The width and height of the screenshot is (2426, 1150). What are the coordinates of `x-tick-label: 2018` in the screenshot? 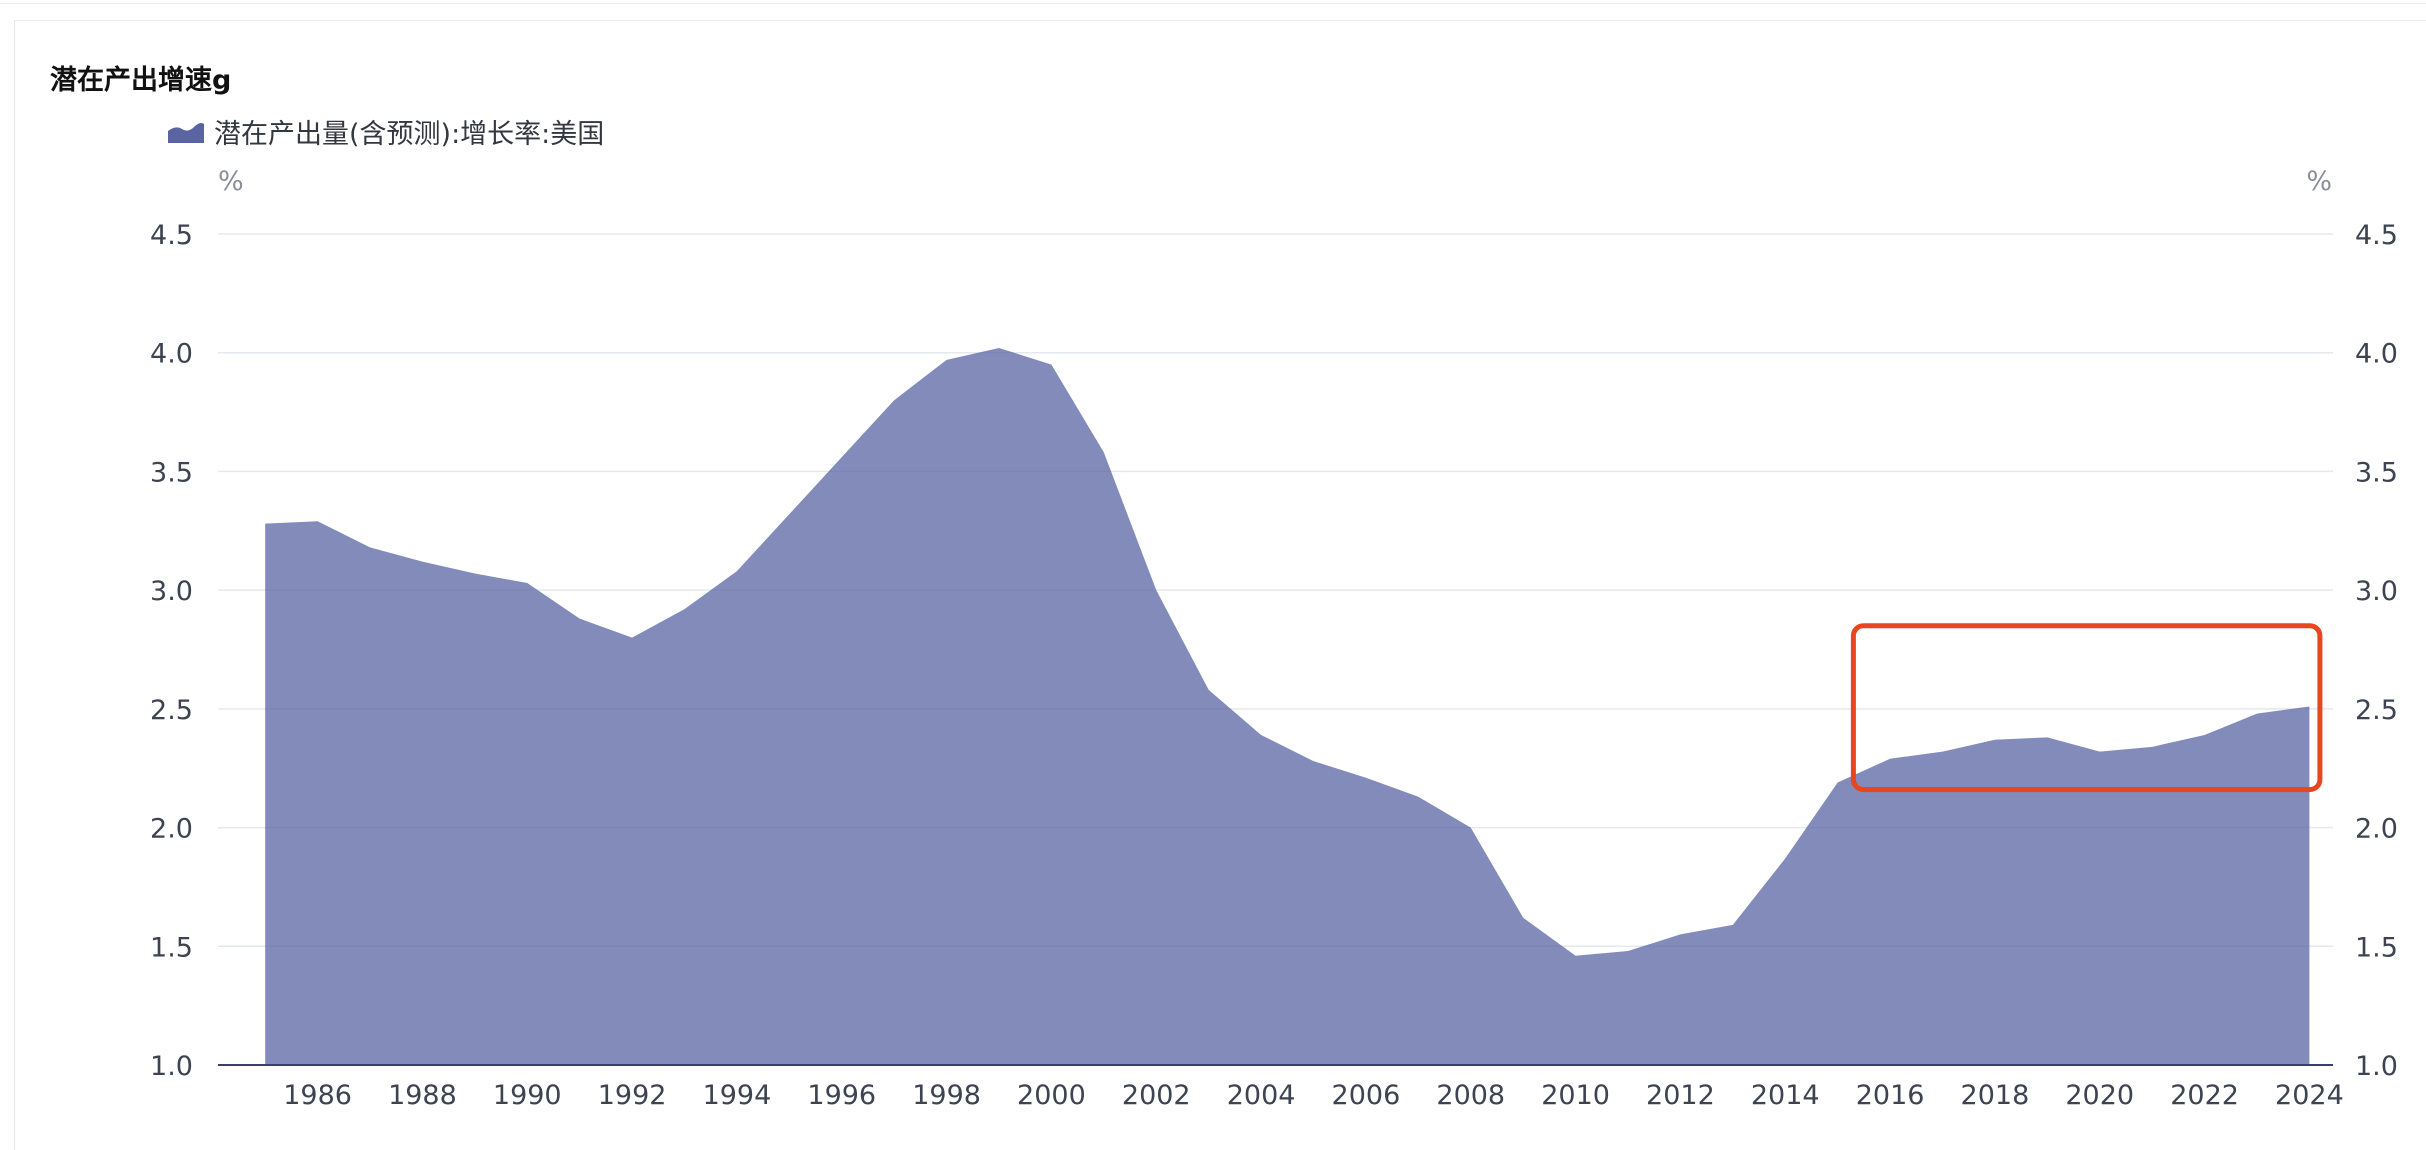 It's located at (1995, 1095).